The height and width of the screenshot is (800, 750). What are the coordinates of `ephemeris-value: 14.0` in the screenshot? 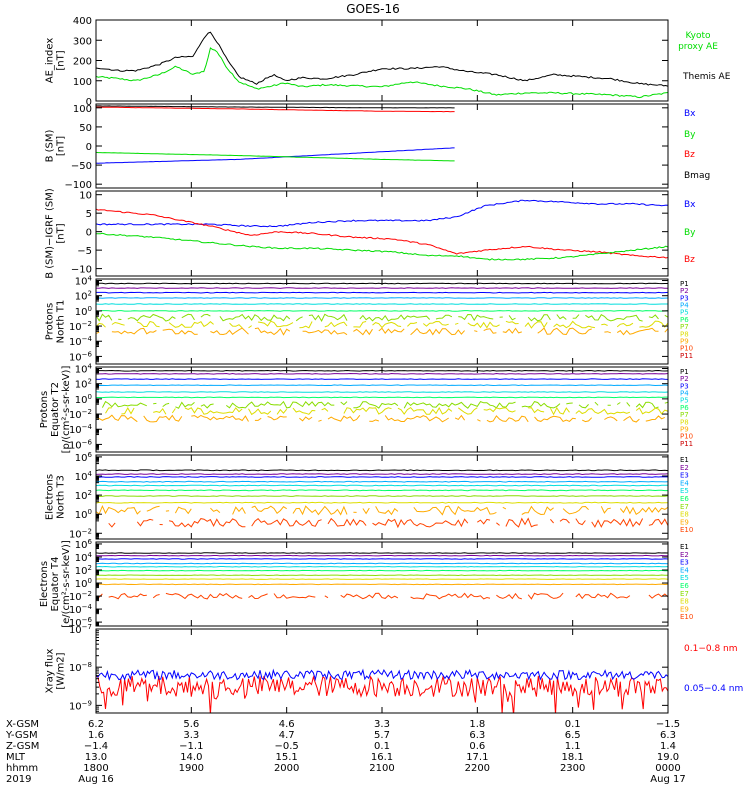 It's located at (191, 757).